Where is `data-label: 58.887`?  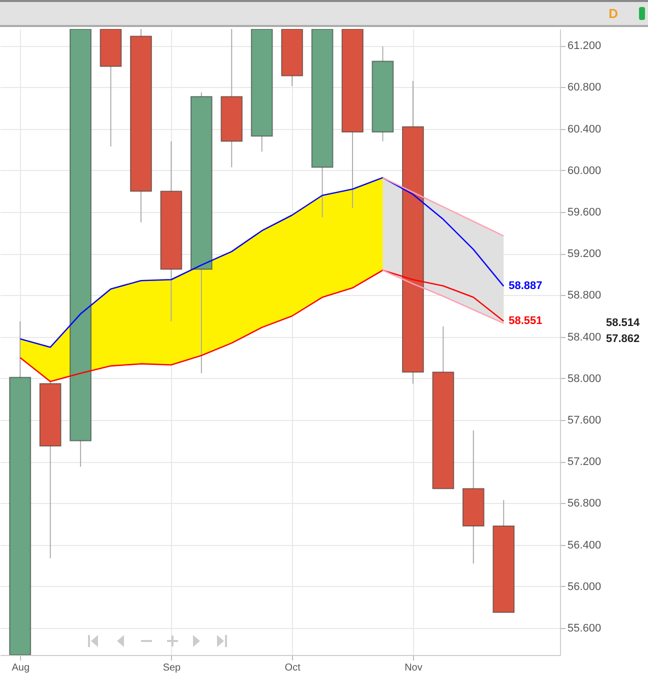
data-label: 58.887 is located at coordinates (525, 286).